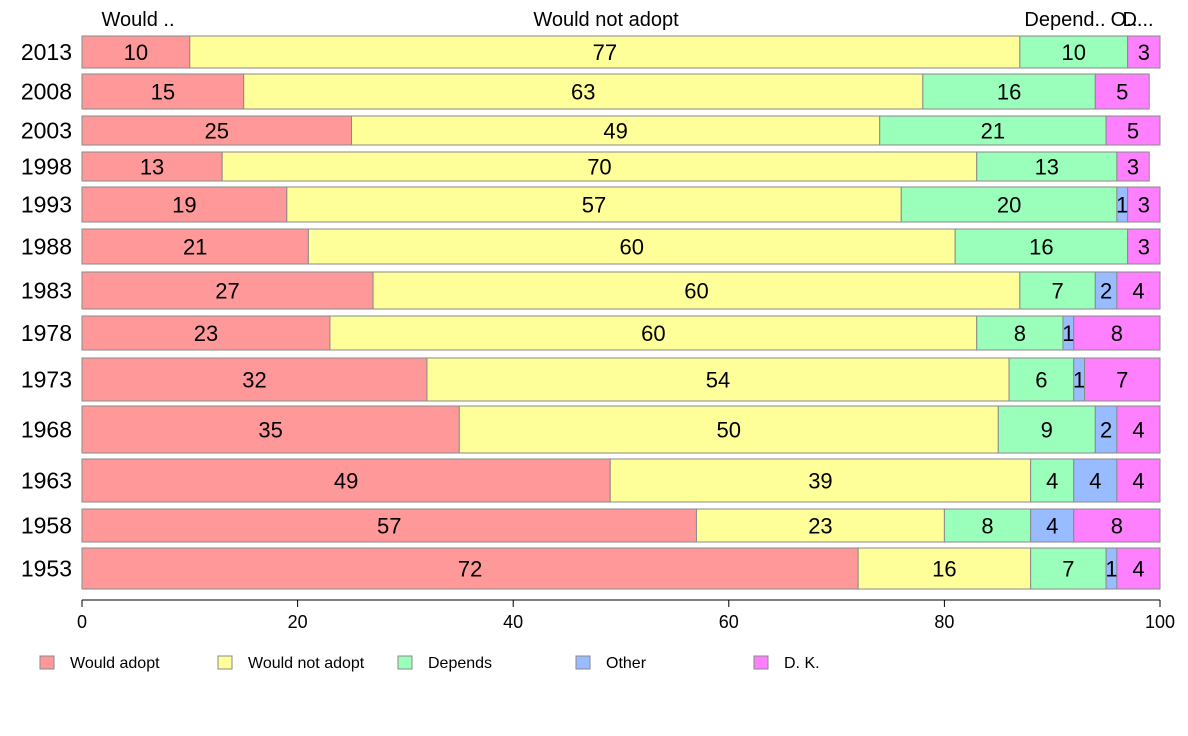 The height and width of the screenshot is (736, 1188). I want to click on data-label: 49, so click(615, 131).